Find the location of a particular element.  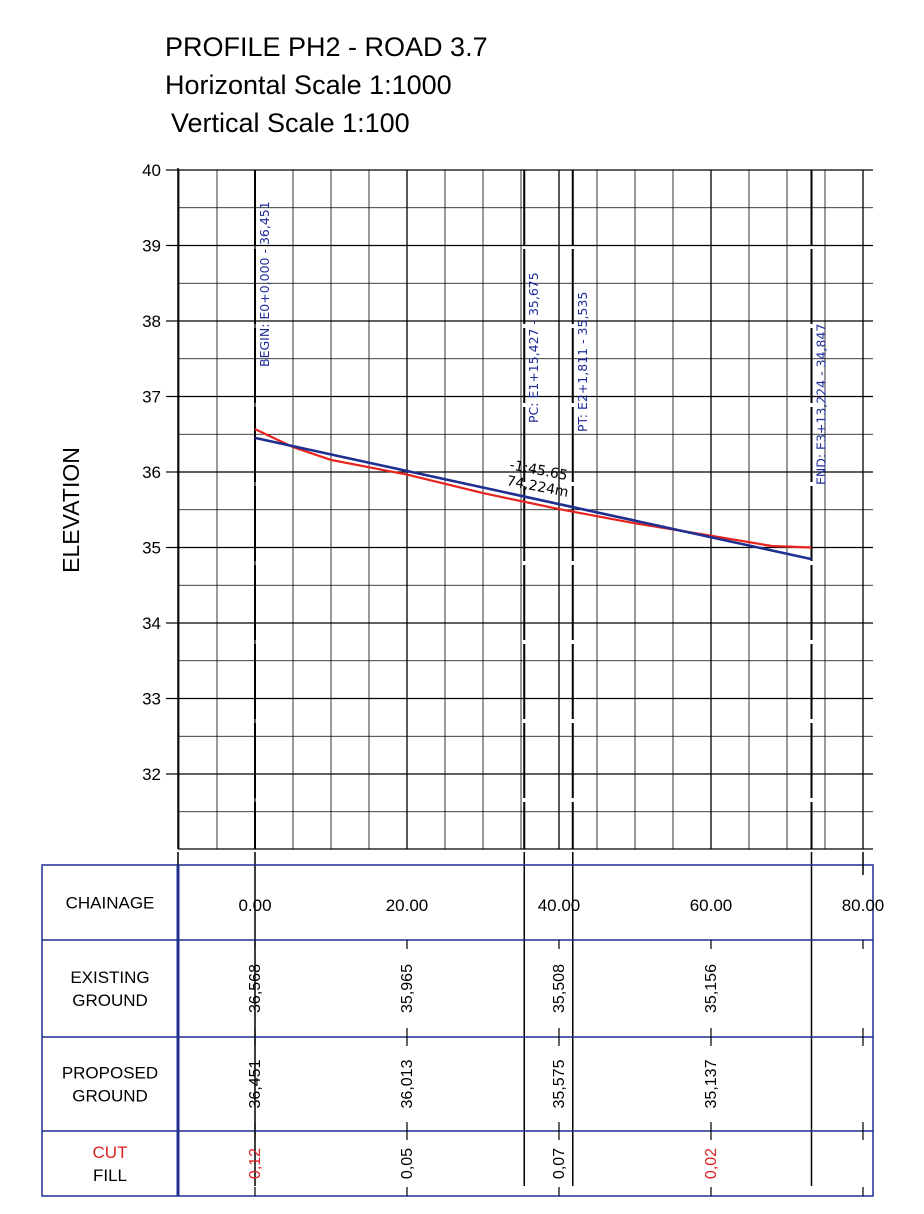

y-tick-label: 33 is located at coordinates (151, 699).